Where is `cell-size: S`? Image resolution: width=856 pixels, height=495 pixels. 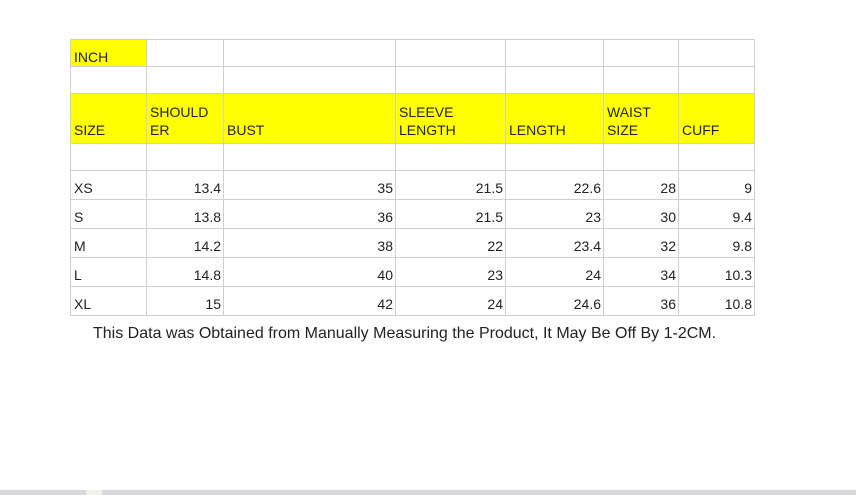 cell-size: S is located at coordinates (108, 214).